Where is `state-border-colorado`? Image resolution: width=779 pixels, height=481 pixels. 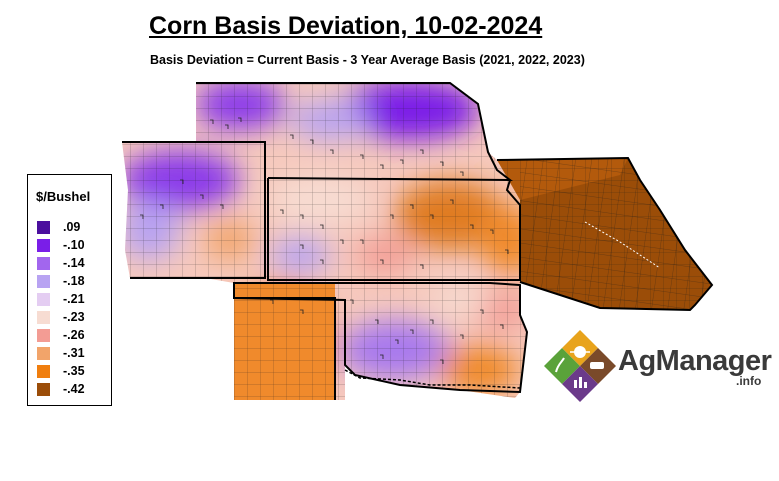 state-border-colorado is located at coordinates (194, 210).